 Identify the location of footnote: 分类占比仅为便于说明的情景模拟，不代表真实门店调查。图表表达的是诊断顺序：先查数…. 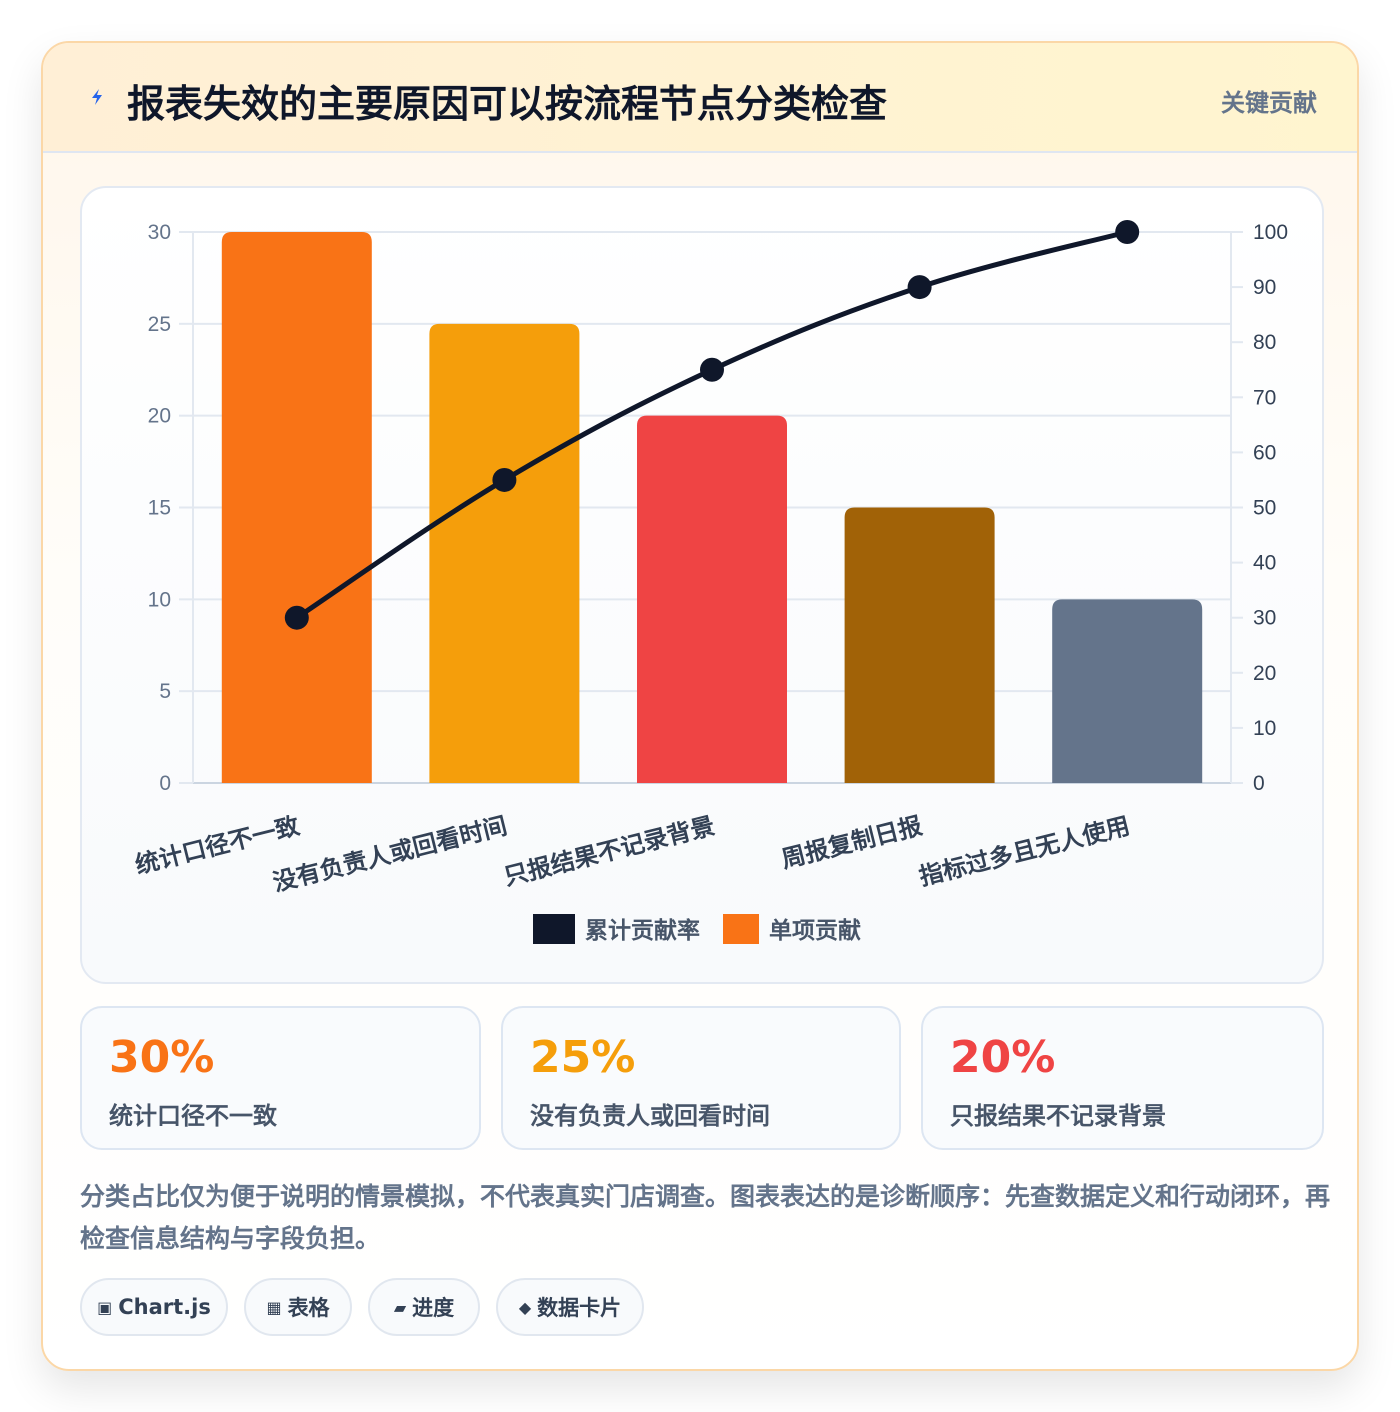
(705, 1217).